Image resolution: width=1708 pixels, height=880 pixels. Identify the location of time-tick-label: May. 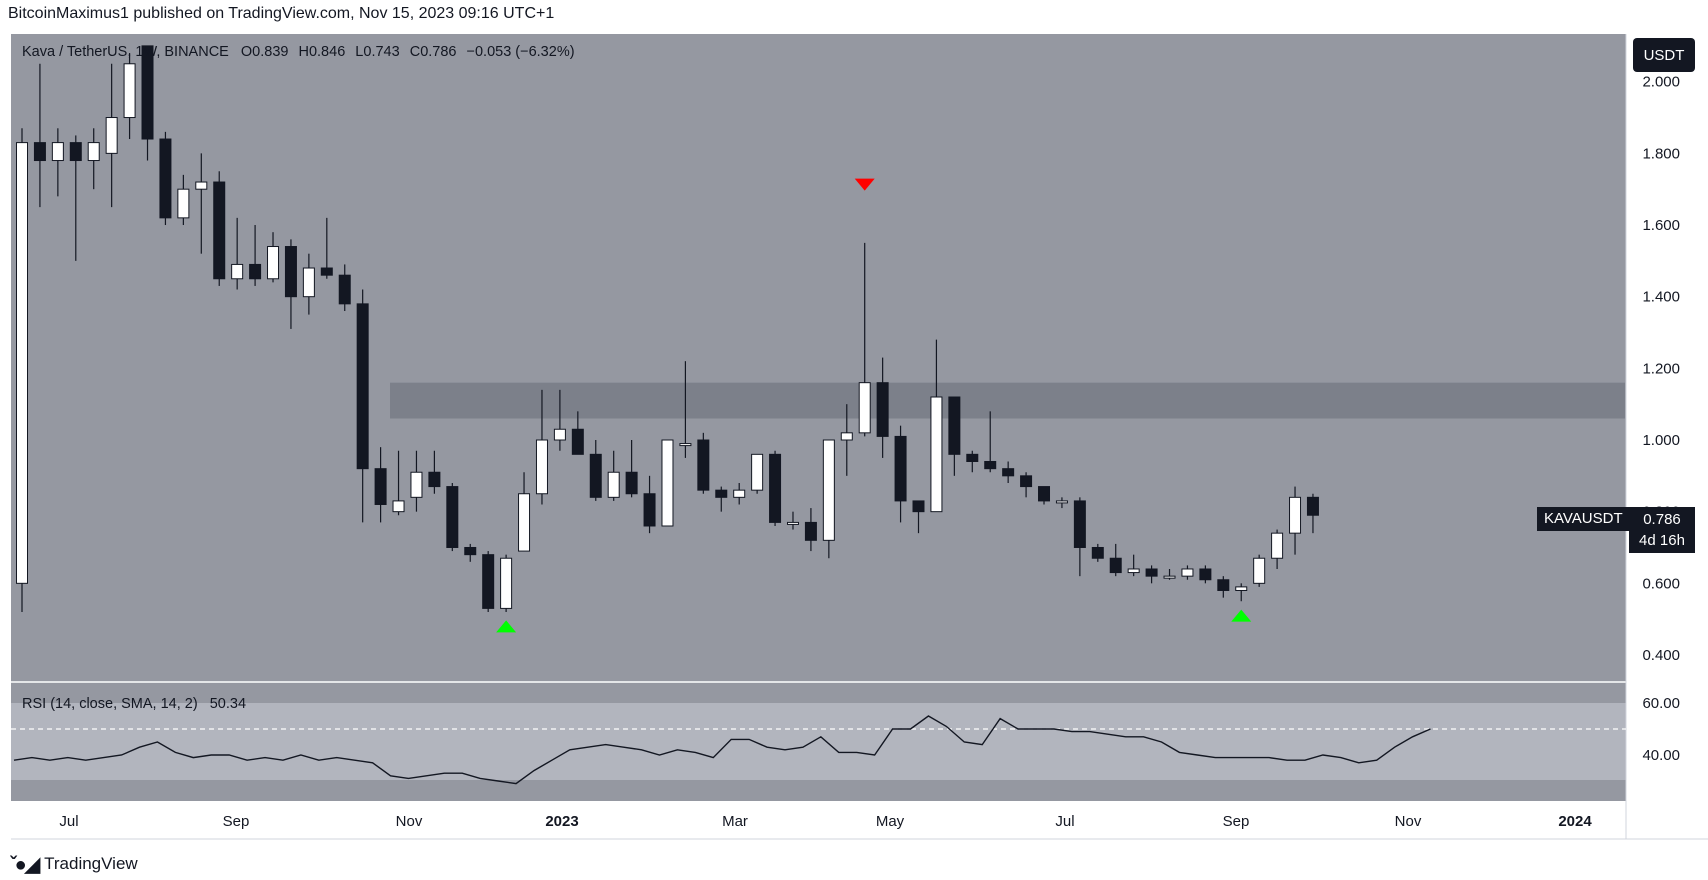
(890, 821).